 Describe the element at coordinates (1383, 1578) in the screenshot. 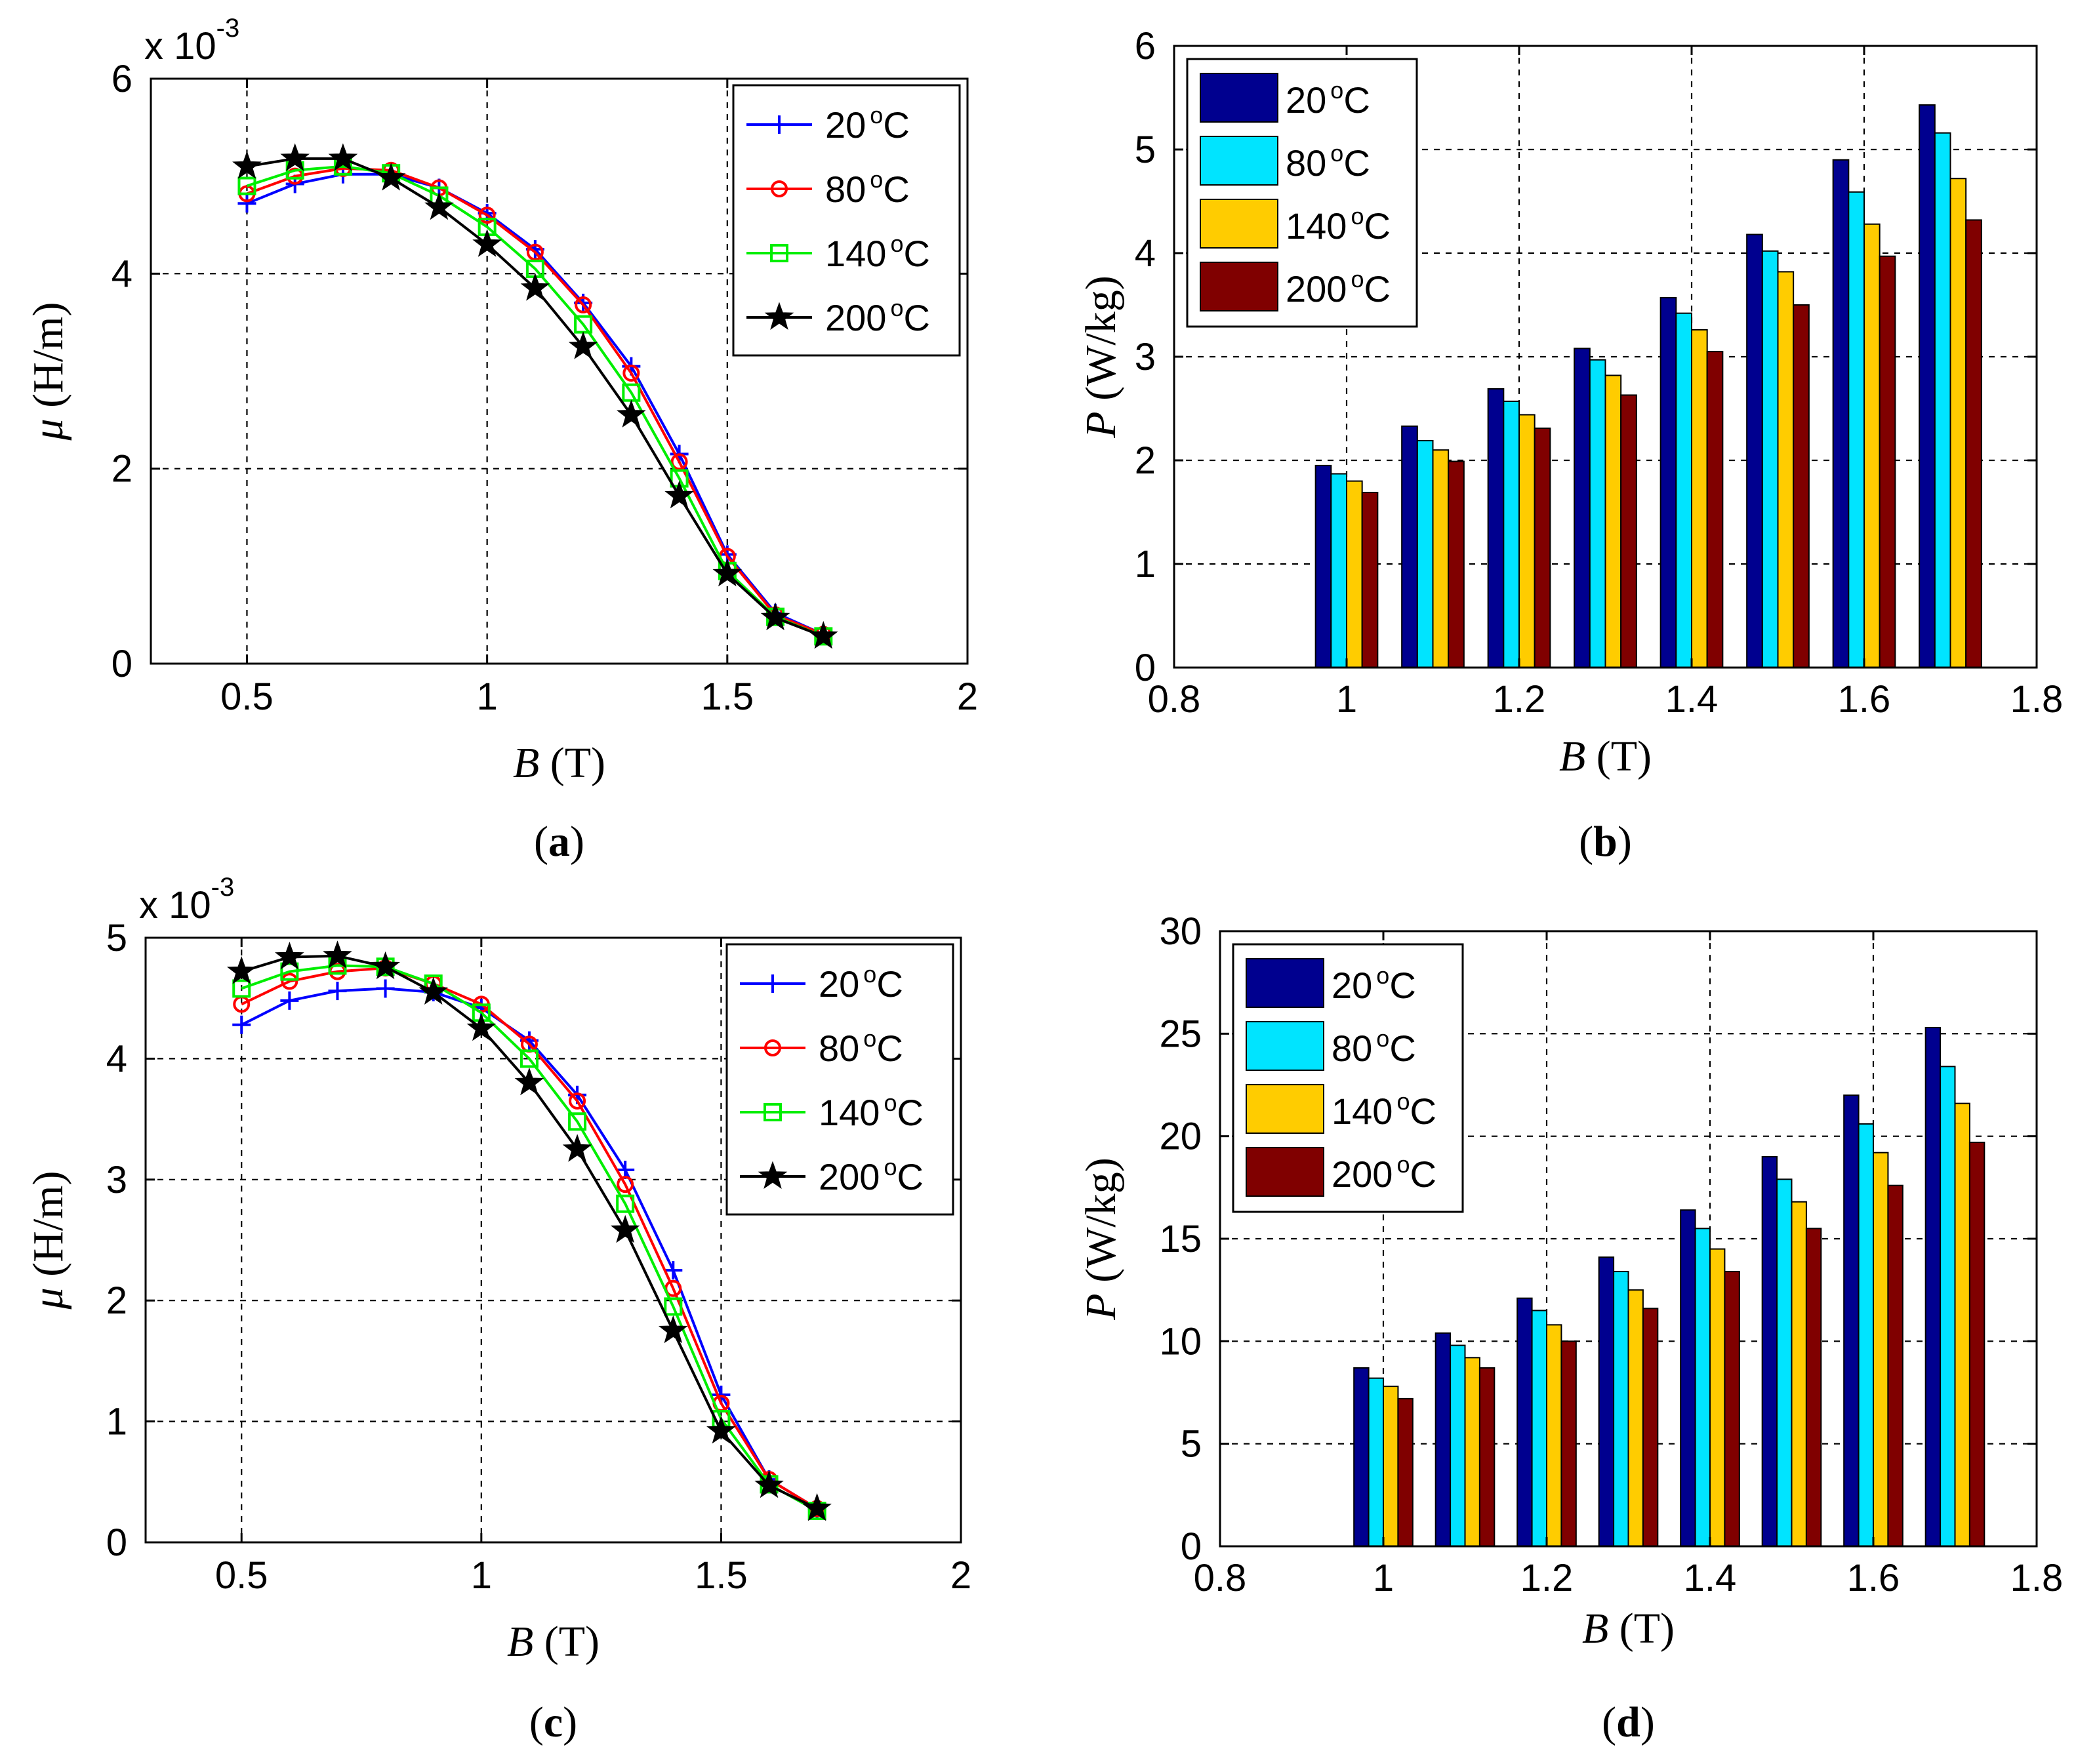

I see `x-tick-label: 1` at that location.